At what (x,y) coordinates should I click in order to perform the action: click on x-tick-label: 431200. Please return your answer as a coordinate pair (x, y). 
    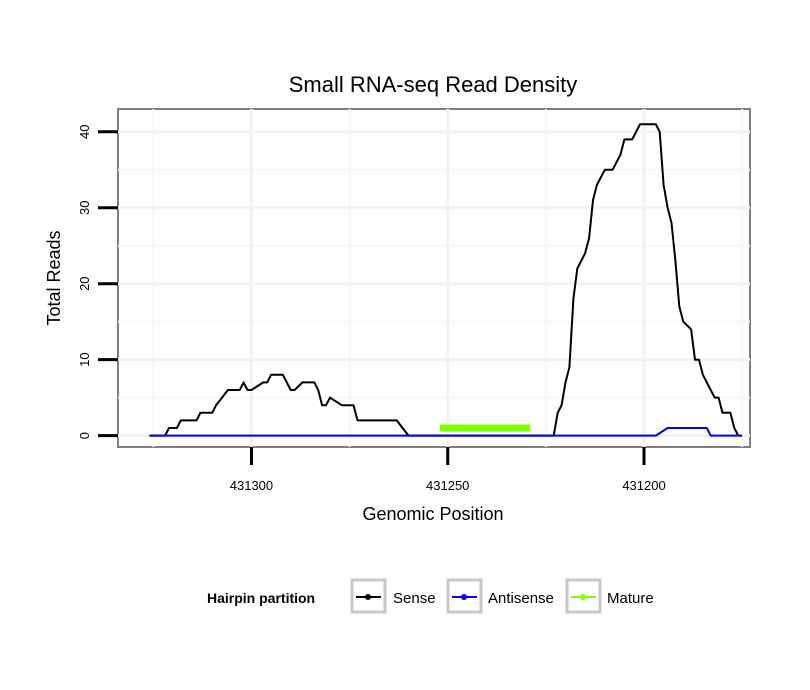
    Looking at the image, I should click on (643, 485).